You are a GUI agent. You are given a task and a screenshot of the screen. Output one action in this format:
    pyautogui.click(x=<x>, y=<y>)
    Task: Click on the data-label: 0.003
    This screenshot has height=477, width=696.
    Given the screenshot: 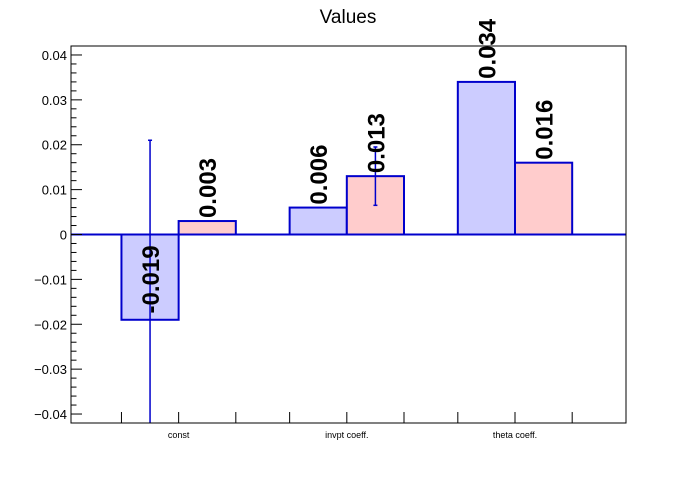 What is the action you would take?
    pyautogui.click(x=208, y=188)
    